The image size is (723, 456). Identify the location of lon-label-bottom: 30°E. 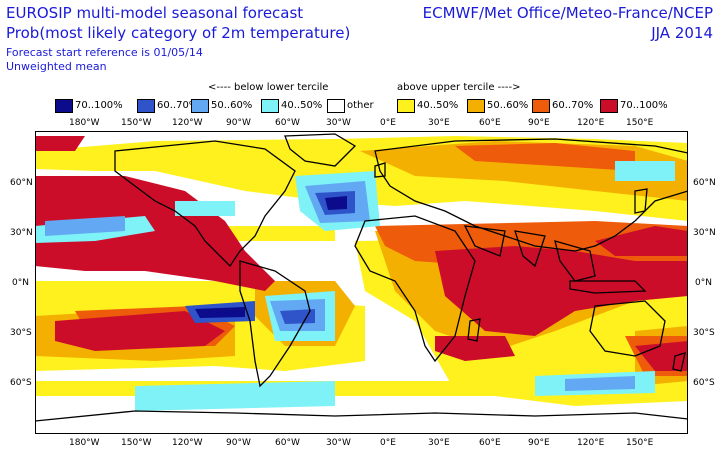
(439, 443).